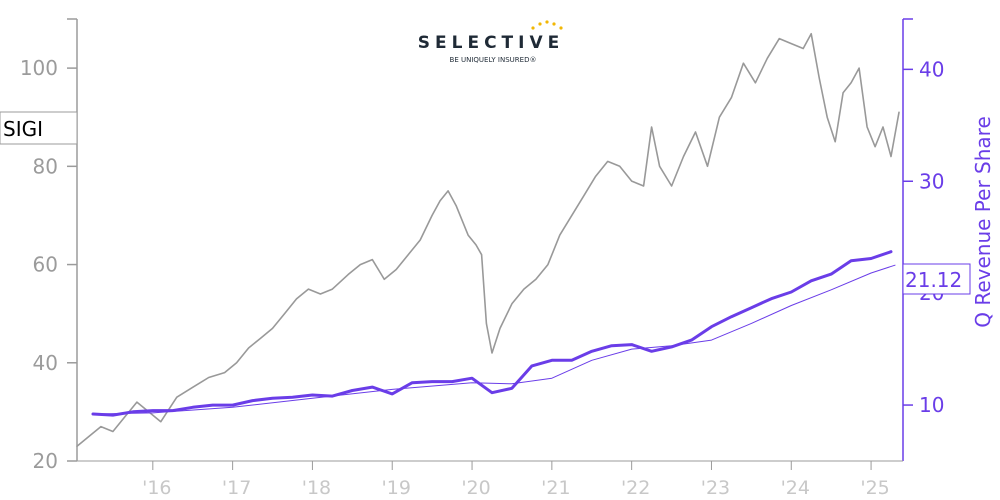 The image size is (1000, 500). Describe the element at coordinates (555, 488) in the screenshot. I see `x-tick-label: '21` at that location.